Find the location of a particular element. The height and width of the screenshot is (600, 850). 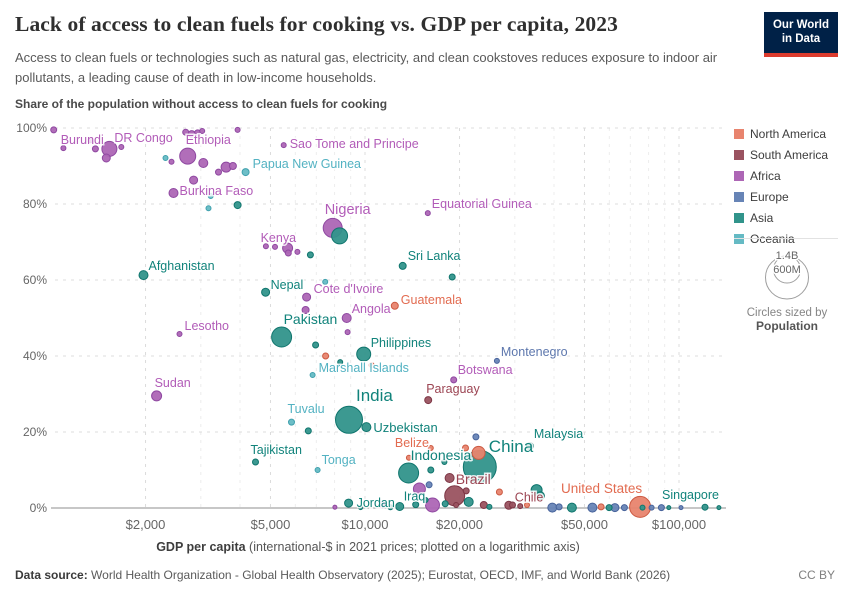

point-tajikistan is located at coordinates (255, 462).